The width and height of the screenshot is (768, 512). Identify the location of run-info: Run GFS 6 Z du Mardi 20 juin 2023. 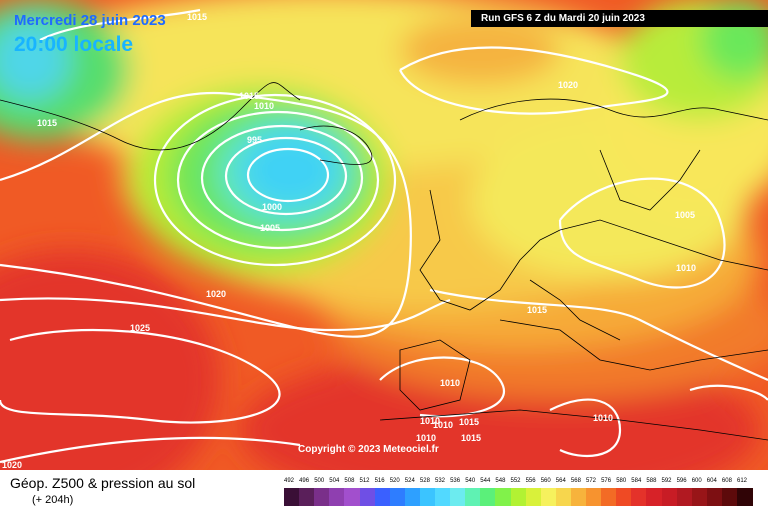
(619, 18).